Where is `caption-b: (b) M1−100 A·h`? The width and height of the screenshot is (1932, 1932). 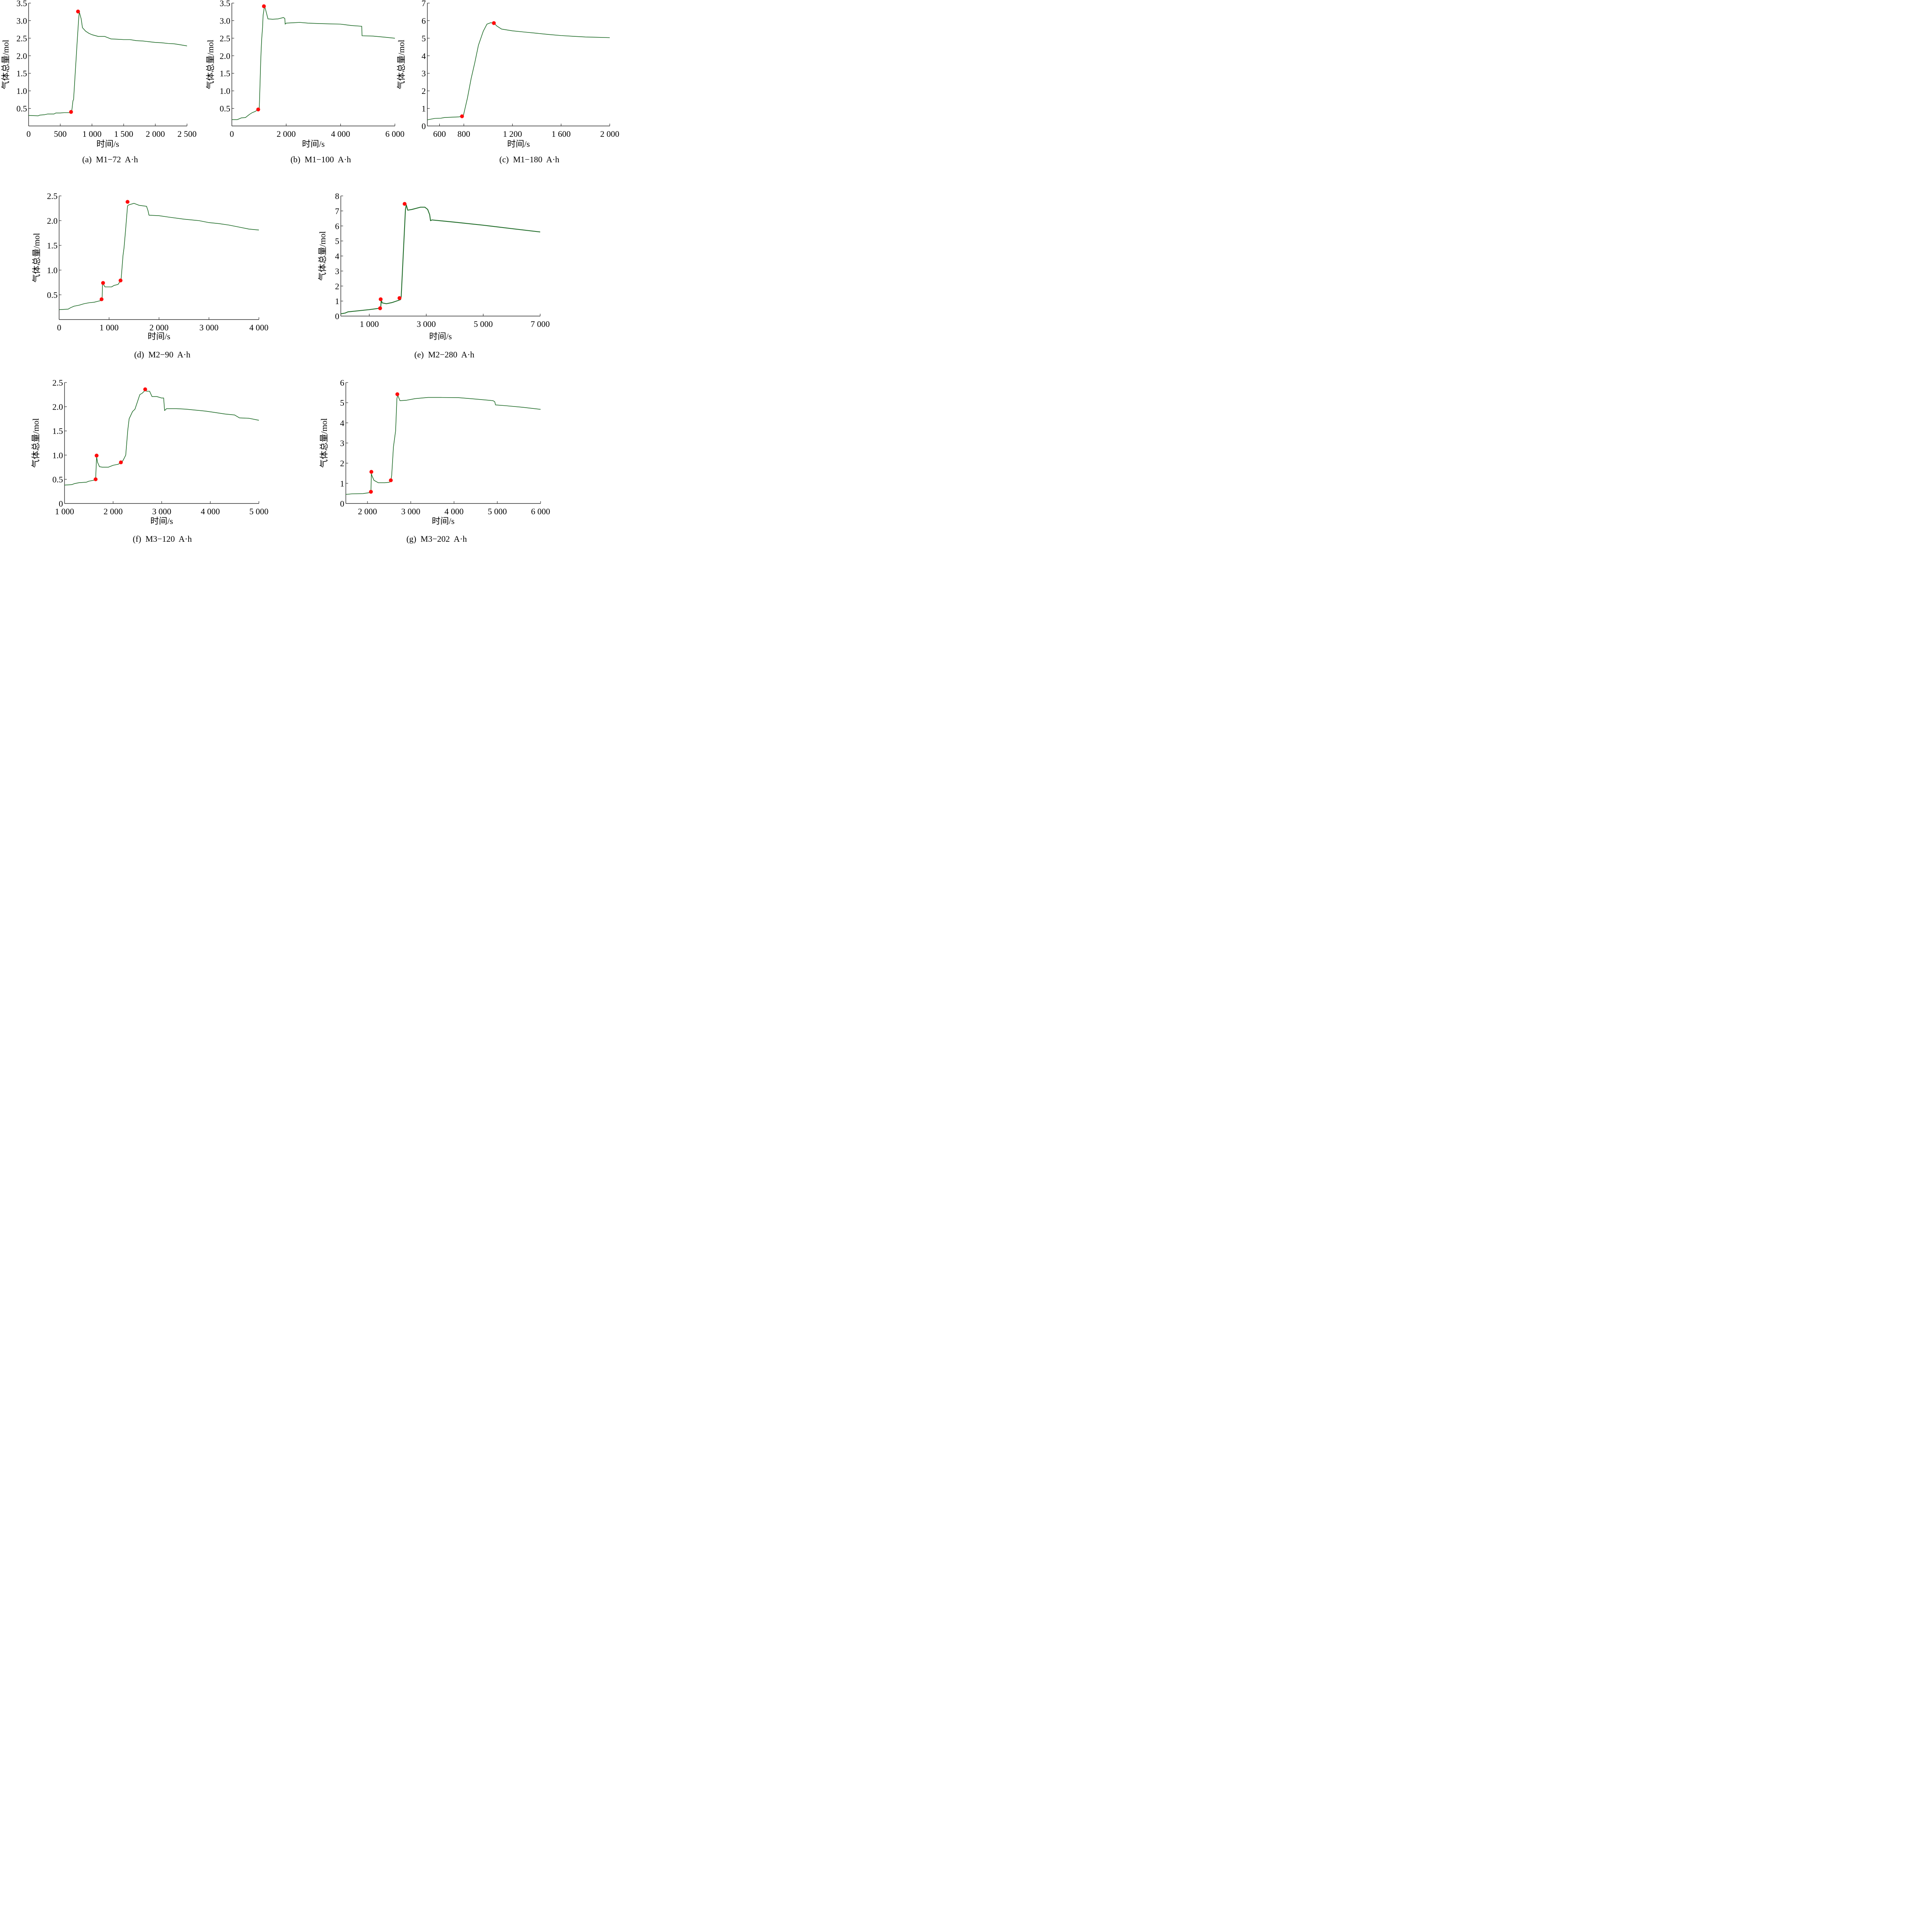 caption-b: (b) M1−100 A·h is located at coordinates (321, 160).